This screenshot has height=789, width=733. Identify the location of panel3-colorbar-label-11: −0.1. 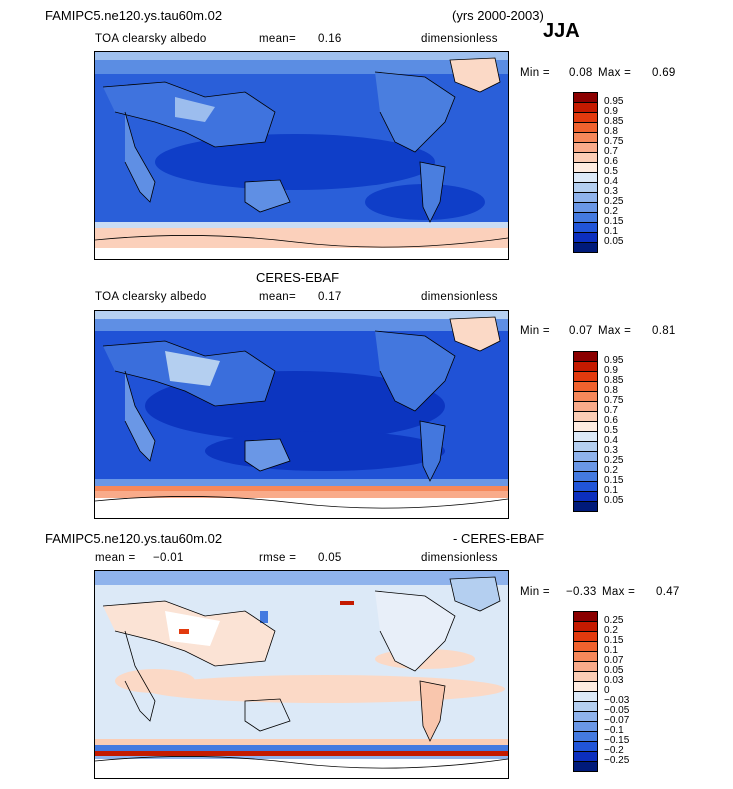
(614, 730).